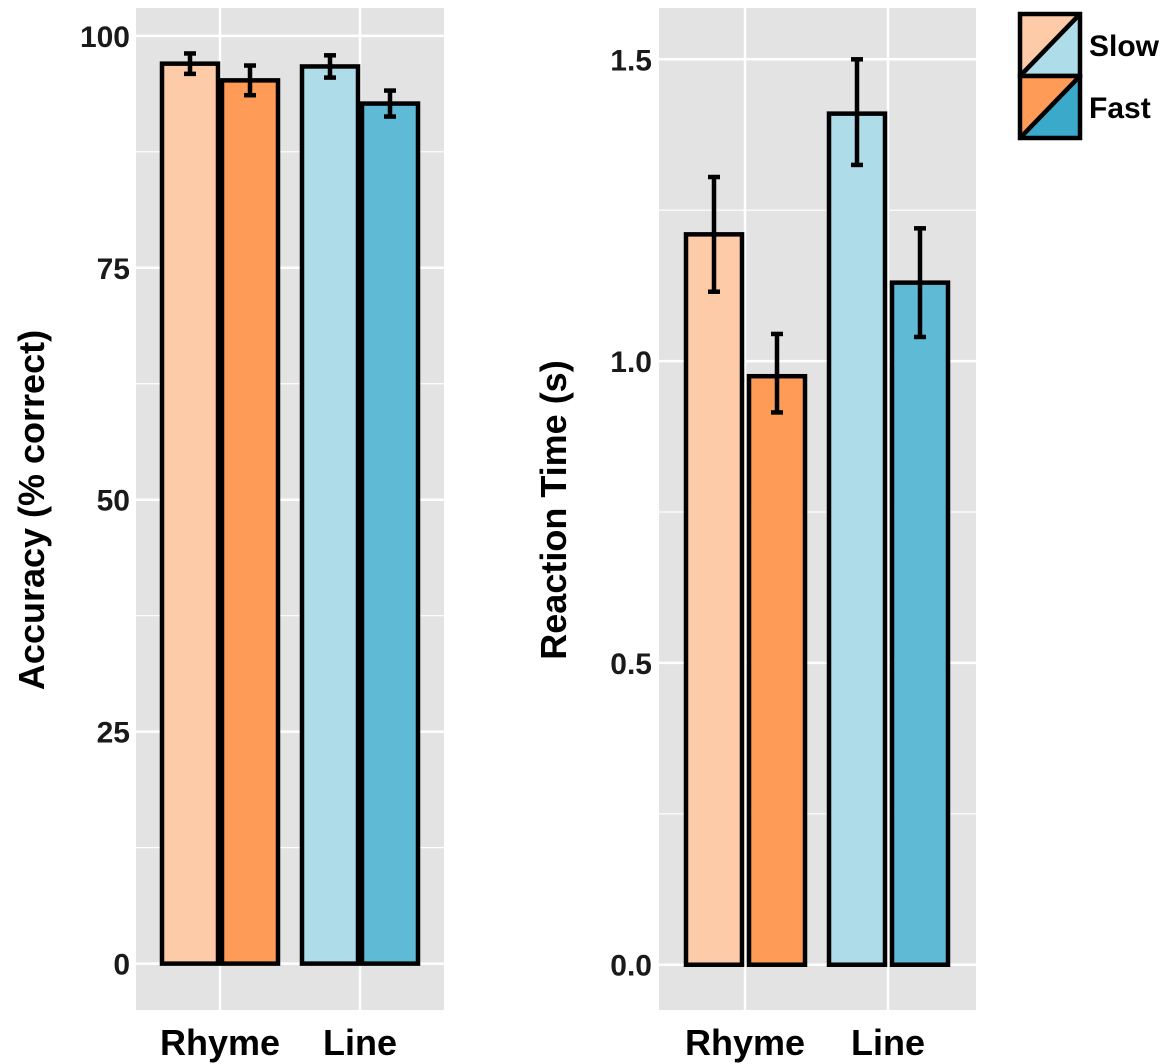  What do you see at coordinates (631, 664) in the screenshot?
I see `y-tick-label: 0.5` at bounding box center [631, 664].